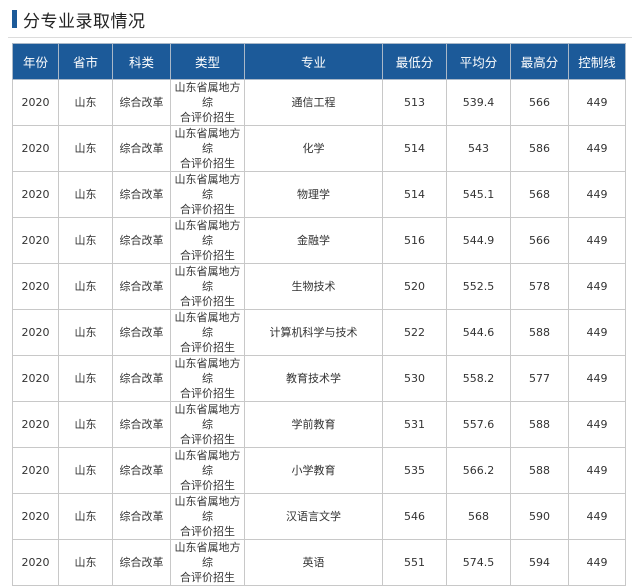 The width and height of the screenshot is (640, 586). What do you see at coordinates (313, 194) in the screenshot?
I see `major-cell: 物理学` at bounding box center [313, 194].